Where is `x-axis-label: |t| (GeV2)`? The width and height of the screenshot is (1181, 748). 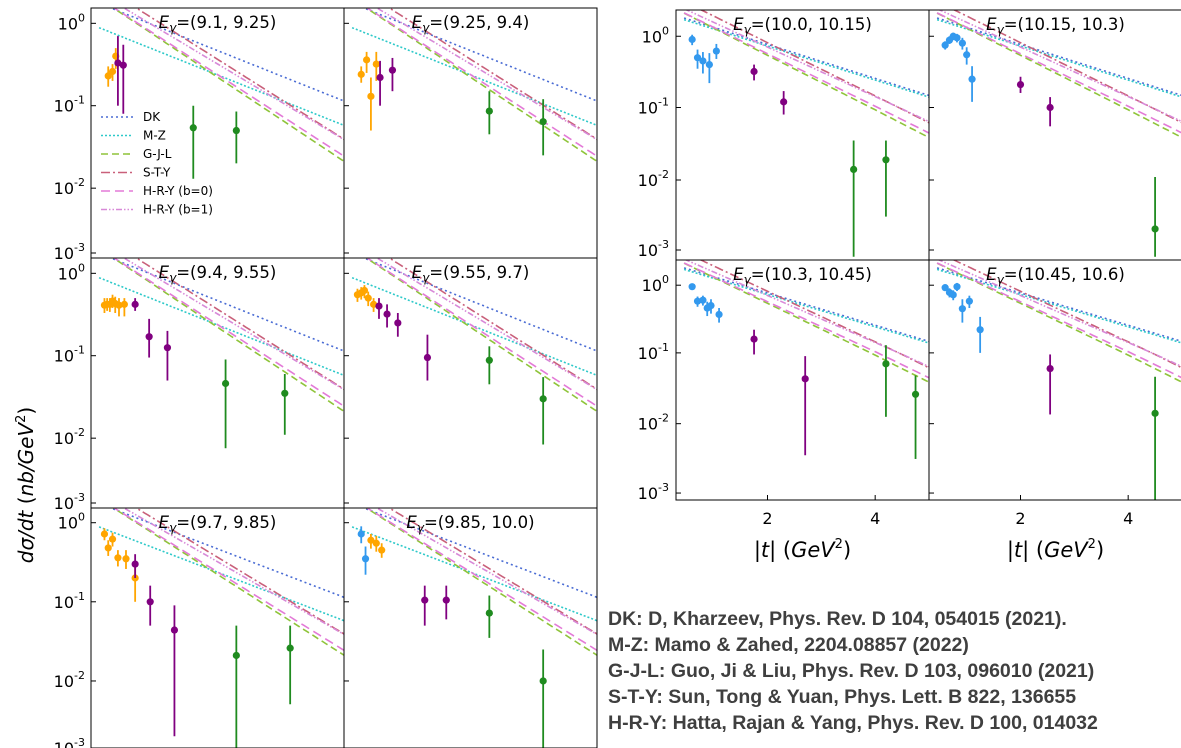 x-axis-label: |t| (GeV2) is located at coordinates (802, 550).